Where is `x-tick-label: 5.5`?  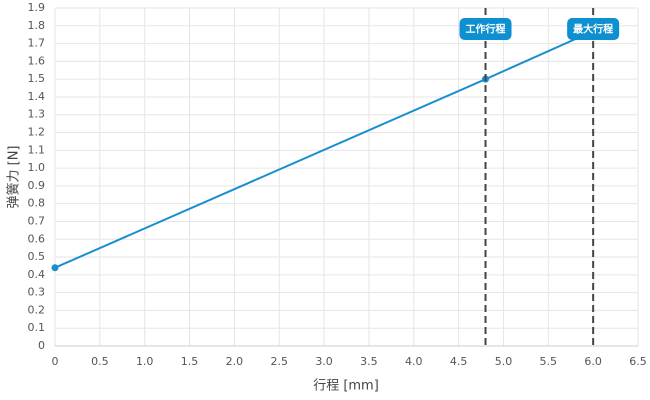
x-tick-label: 5.5 is located at coordinates (549, 361).